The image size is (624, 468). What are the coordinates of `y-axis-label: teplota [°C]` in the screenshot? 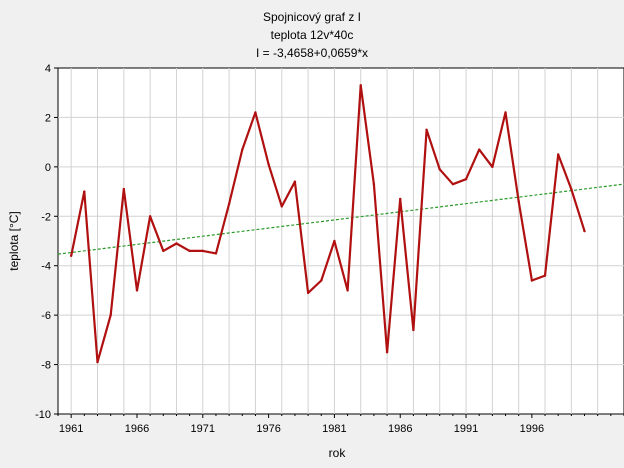 It's located at (14, 241).